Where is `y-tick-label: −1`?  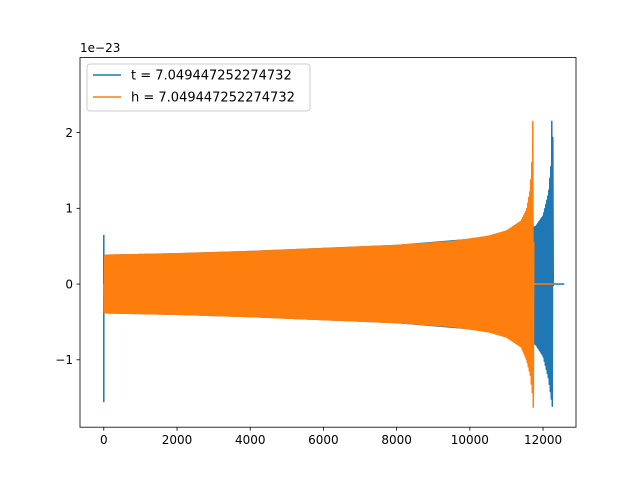 y-tick-label: −1 is located at coordinates (64, 360).